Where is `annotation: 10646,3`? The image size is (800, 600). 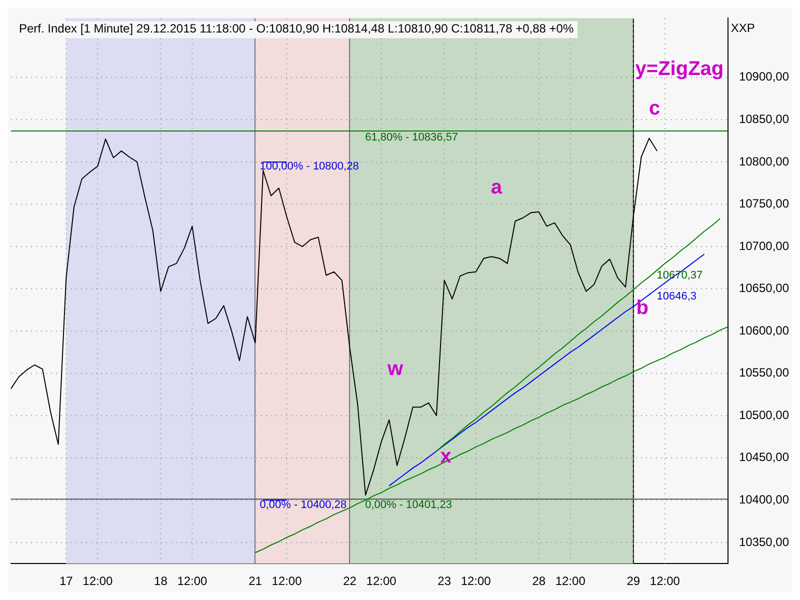 annotation: 10646,3 is located at coordinates (676, 296).